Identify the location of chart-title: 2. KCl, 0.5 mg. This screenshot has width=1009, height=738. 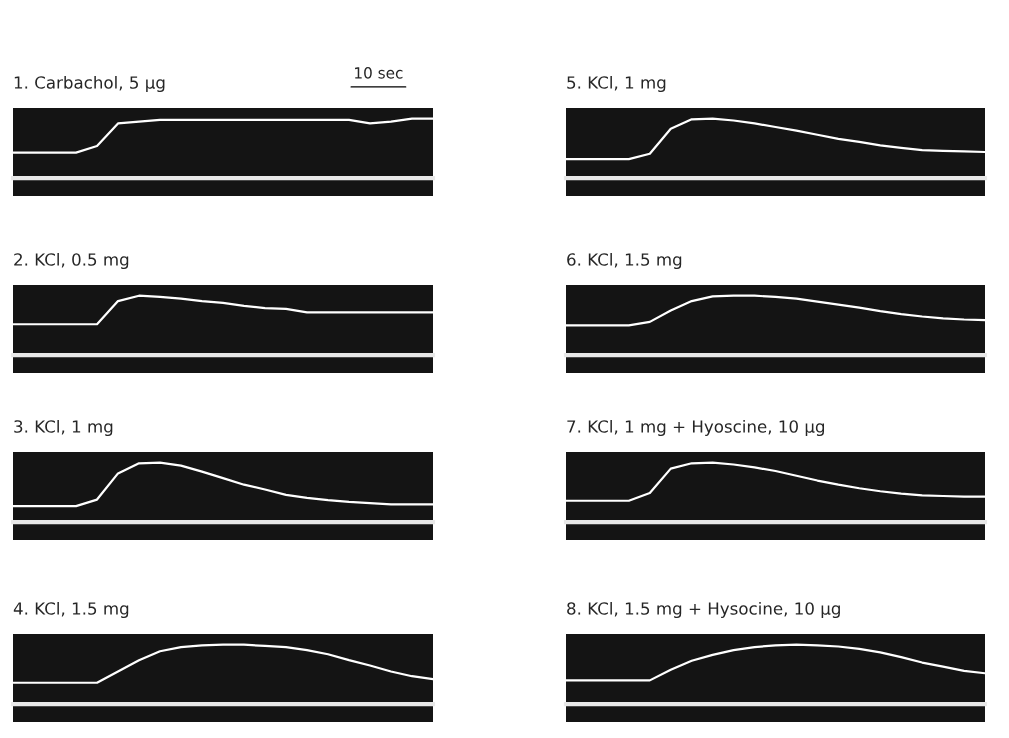
(71, 261).